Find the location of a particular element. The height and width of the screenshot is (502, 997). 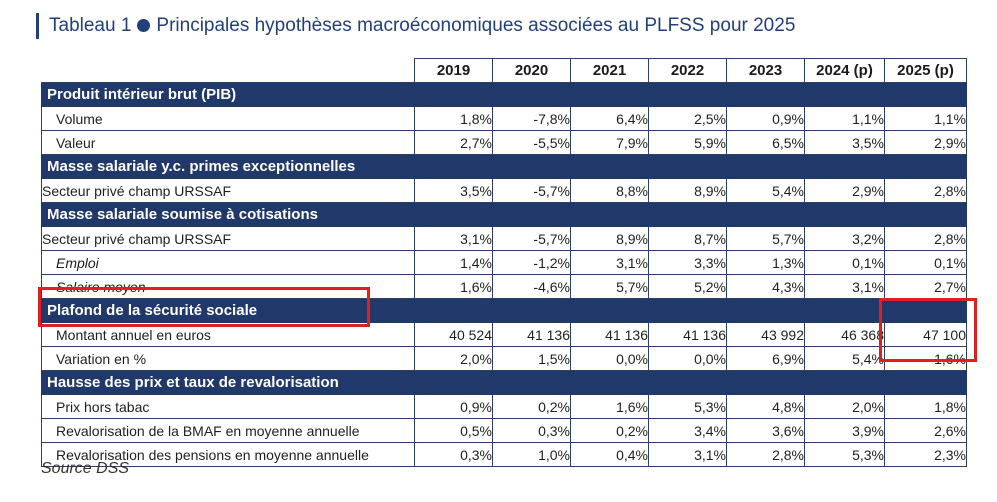

row-label: Salaire moyen is located at coordinates (228, 286).